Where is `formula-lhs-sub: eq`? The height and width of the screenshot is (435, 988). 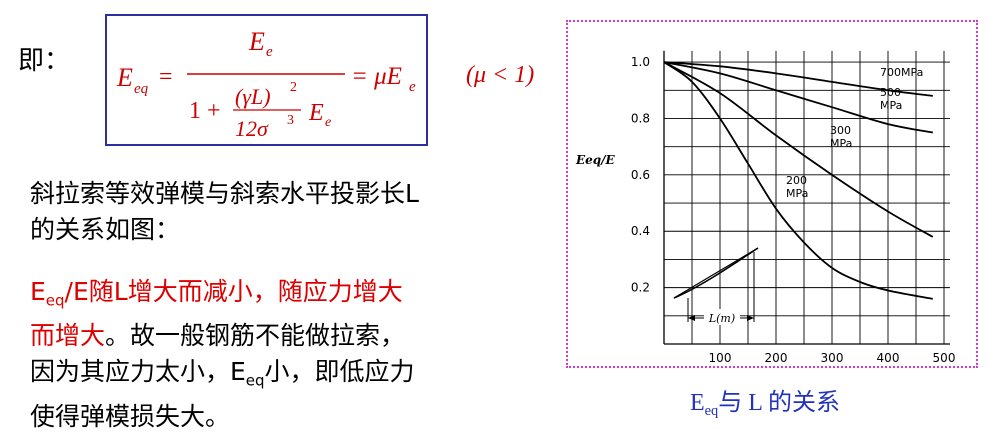
formula-lhs-sub: eq is located at coordinates (141, 89).